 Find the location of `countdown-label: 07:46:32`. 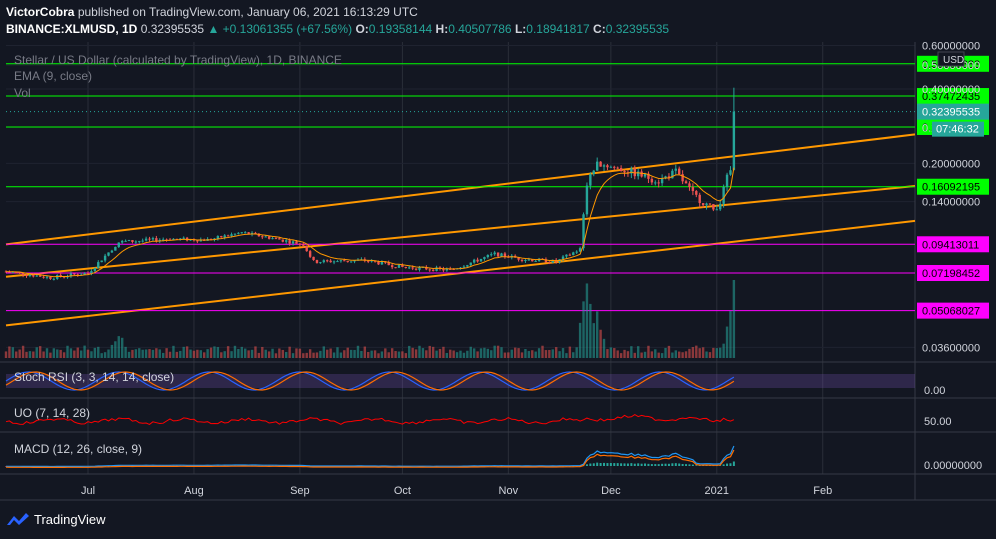

countdown-label: 07:46:32 is located at coordinates (957, 130).